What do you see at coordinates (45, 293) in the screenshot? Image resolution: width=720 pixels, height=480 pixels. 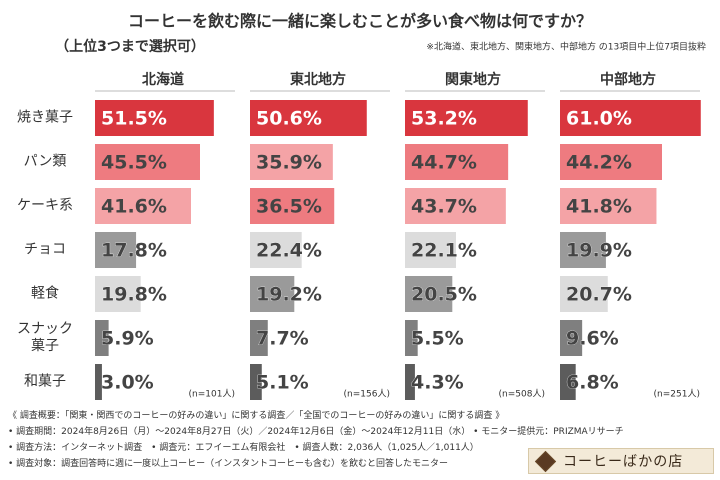 I see `category-label: 軽食` at bounding box center [45, 293].